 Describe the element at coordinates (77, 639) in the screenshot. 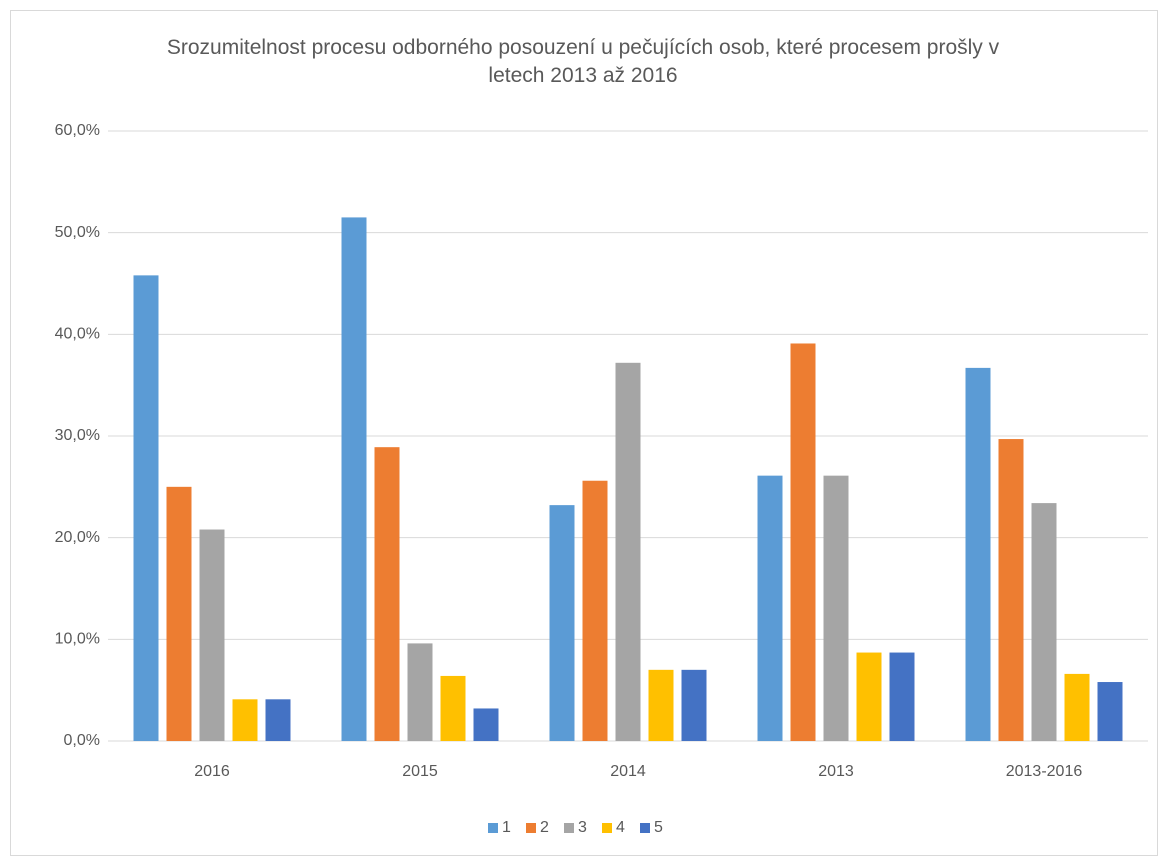

I see `y-tick-label: 10,0%` at that location.